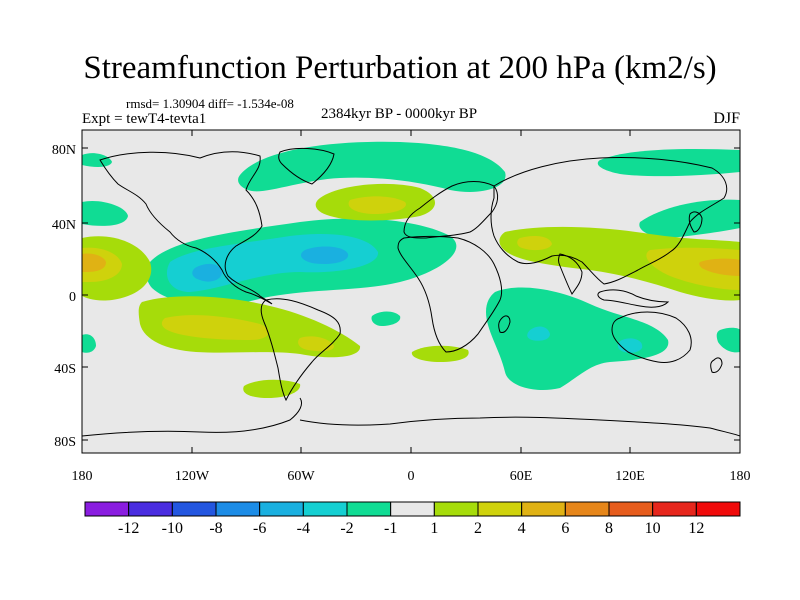  I want to click on colorbar-label: -12, so click(128, 528).